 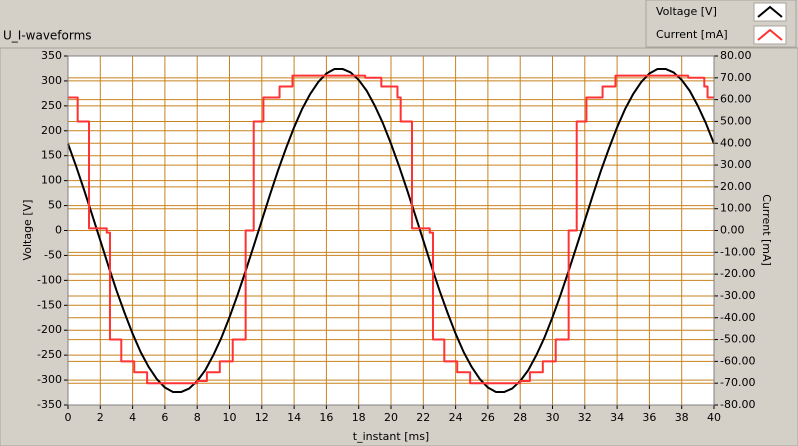 What do you see at coordinates (520, 417) in the screenshot?
I see `x-tick-label: 28` at bounding box center [520, 417].